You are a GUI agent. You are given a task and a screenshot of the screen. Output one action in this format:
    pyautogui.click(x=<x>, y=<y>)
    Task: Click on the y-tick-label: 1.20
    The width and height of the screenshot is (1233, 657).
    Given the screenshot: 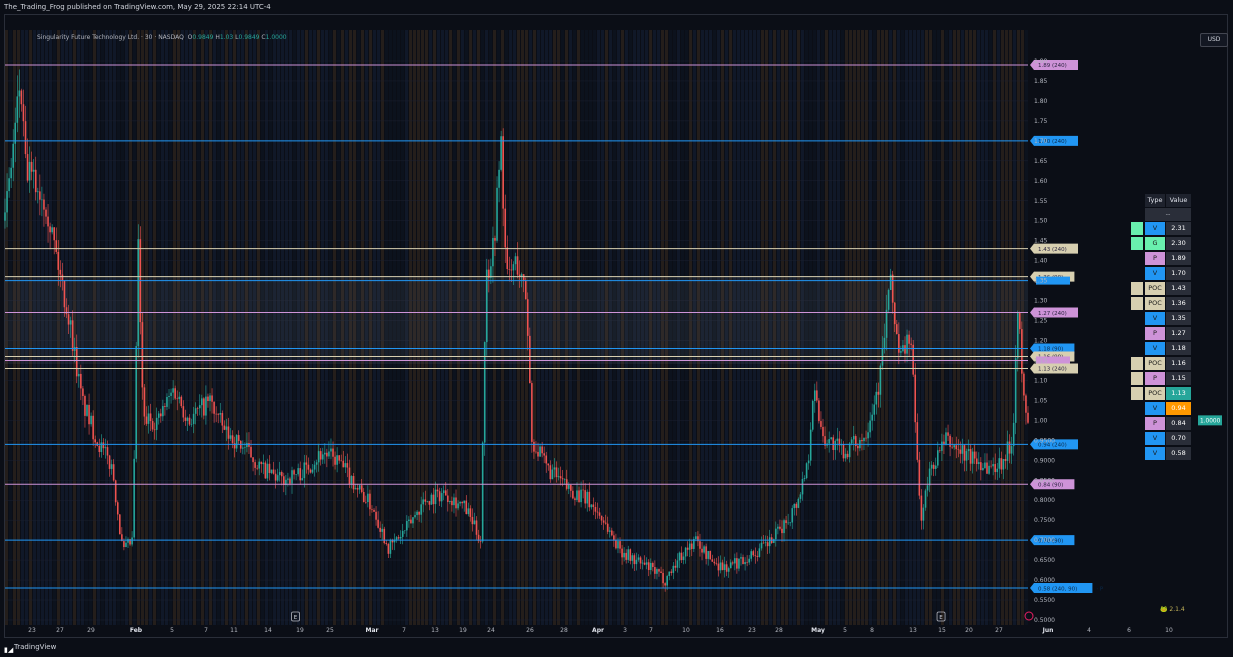 What is the action you would take?
    pyautogui.click(x=1041, y=341)
    